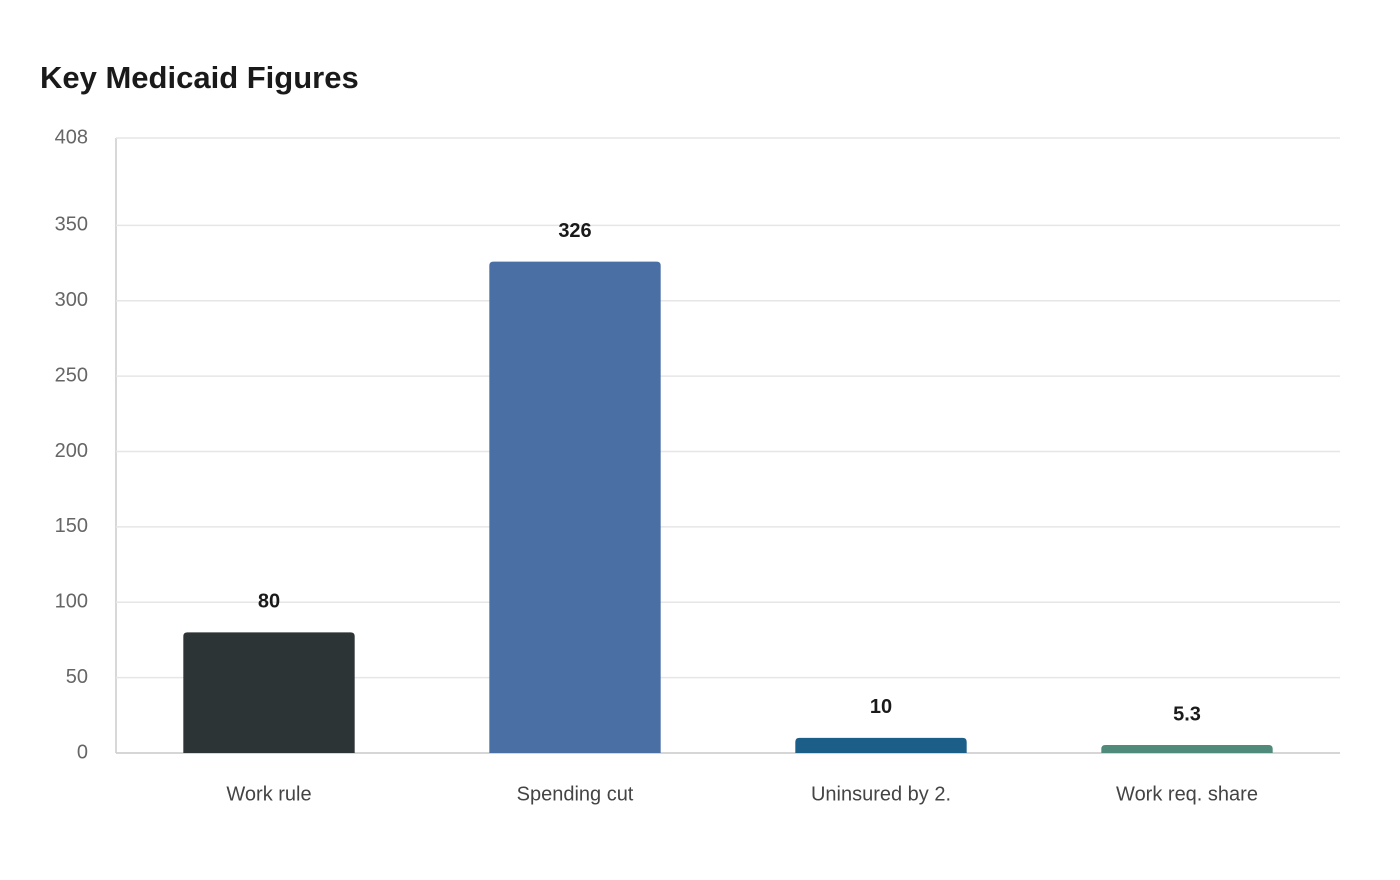 This screenshot has height=880, width=1400. Describe the element at coordinates (71, 451) in the screenshot. I see `y-tick-label: 200` at that location.